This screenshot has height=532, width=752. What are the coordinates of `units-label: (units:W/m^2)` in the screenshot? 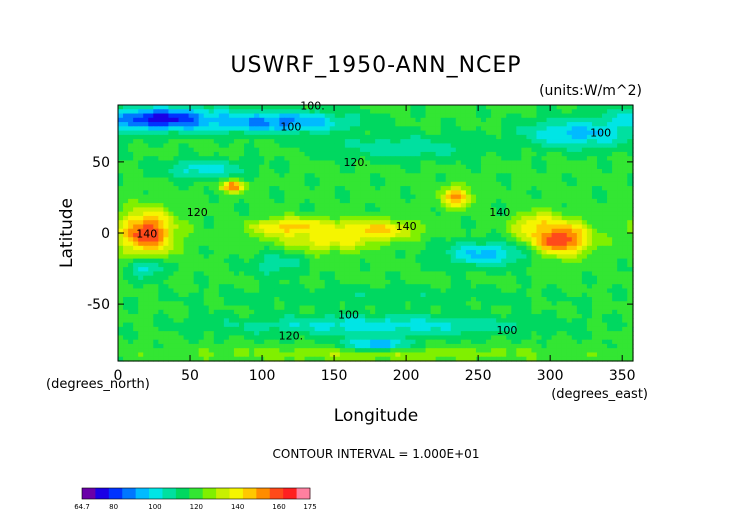 It's located at (590, 91).